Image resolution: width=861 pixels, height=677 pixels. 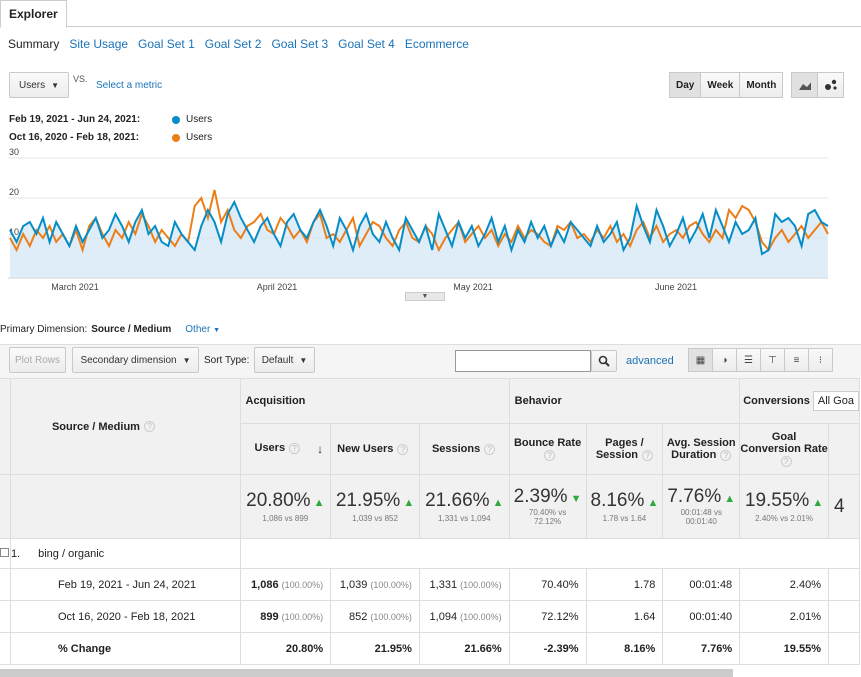 I want to click on legend-item-previous: Oct 16, 2020 - Feb 18, 2021: Users, so click(x=110, y=137).